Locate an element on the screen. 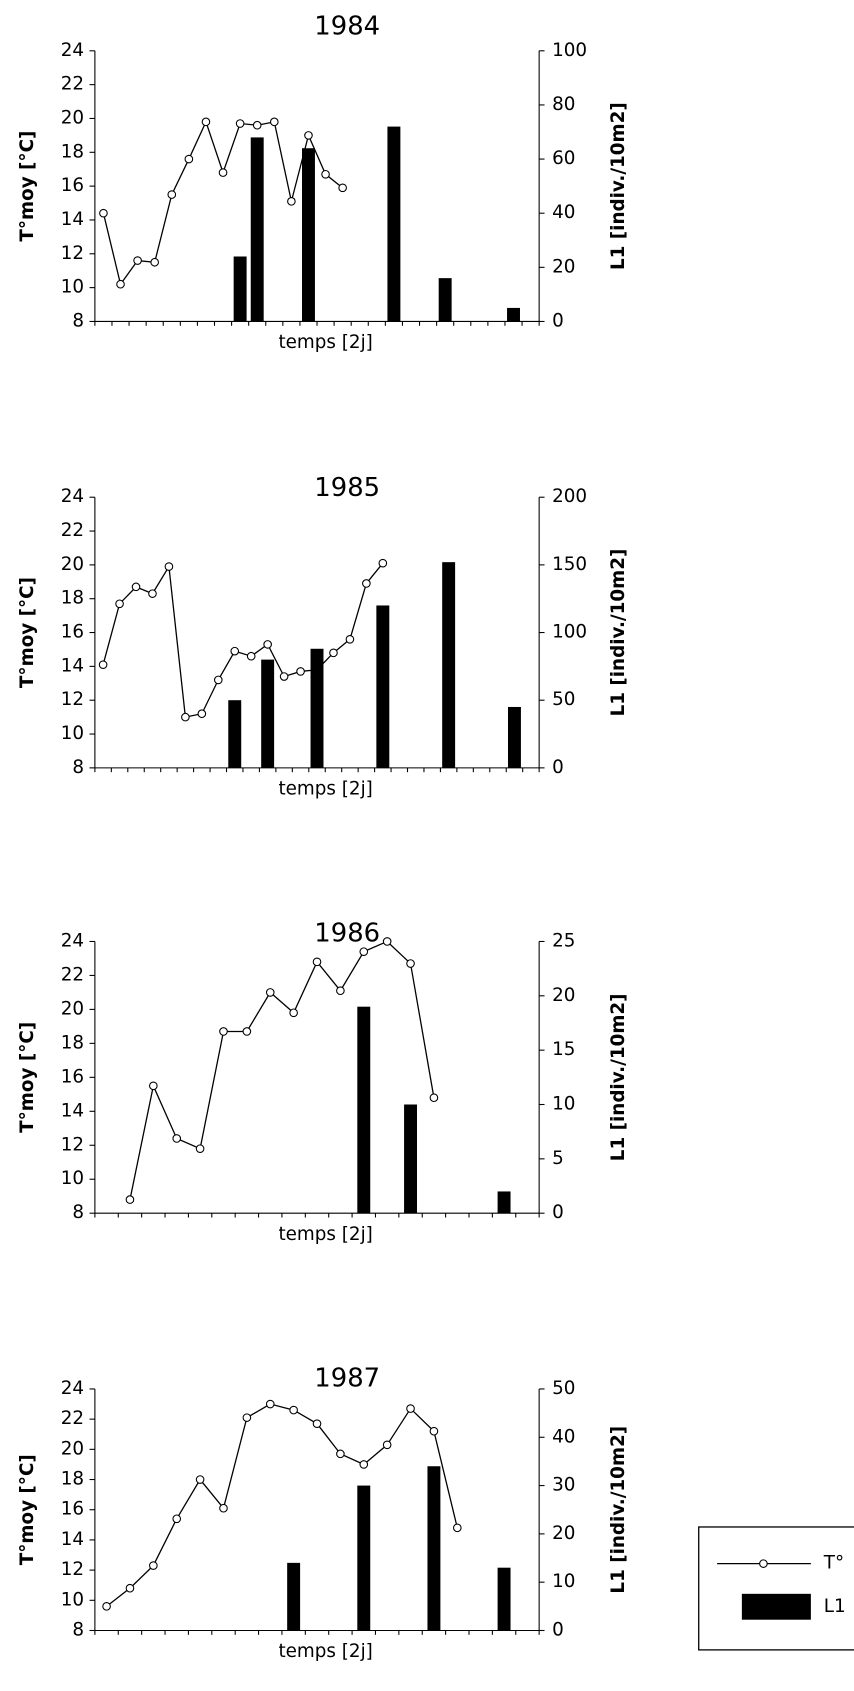 The width and height of the screenshot is (854, 1691). y2-tick-label: 80 is located at coordinates (563, 104).